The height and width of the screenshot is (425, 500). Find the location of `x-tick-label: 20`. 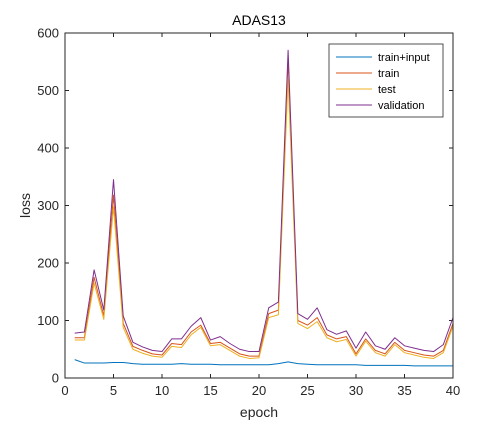

x-tick-label: 20 is located at coordinates (259, 390).